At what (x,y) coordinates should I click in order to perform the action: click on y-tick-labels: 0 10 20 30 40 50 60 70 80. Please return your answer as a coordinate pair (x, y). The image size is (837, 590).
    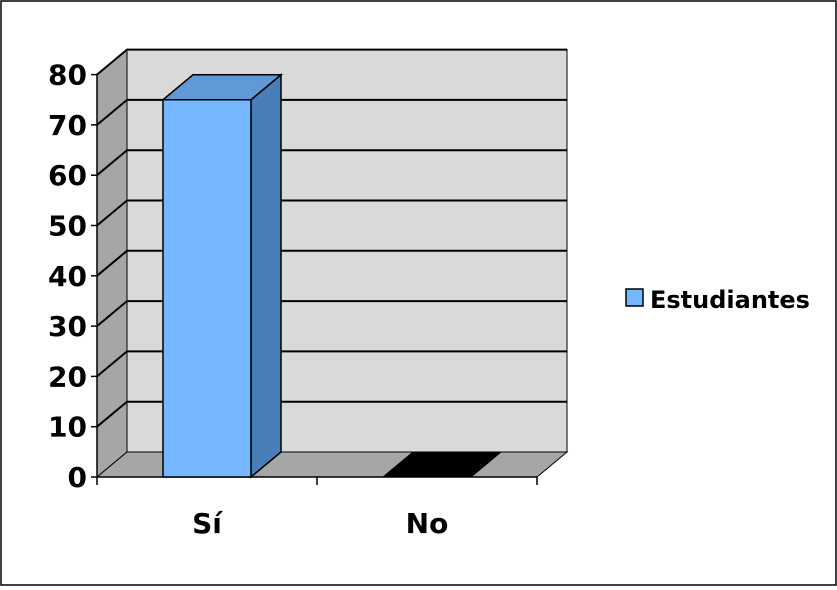
    Looking at the image, I should click on (67, 276).